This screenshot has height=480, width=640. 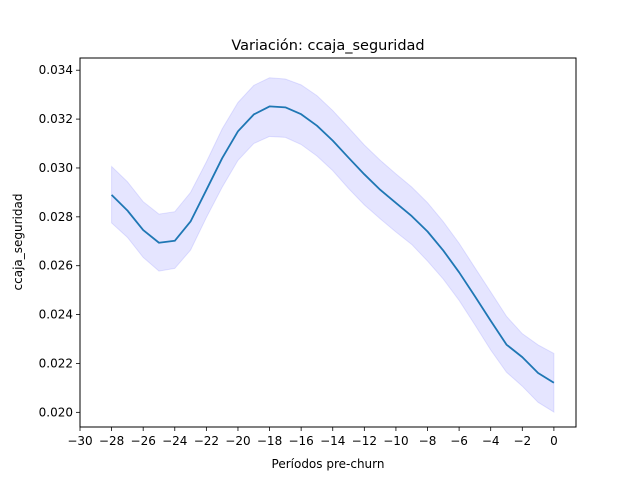 I want to click on x-axis-label: Períodos pre-churn, so click(x=328, y=464).